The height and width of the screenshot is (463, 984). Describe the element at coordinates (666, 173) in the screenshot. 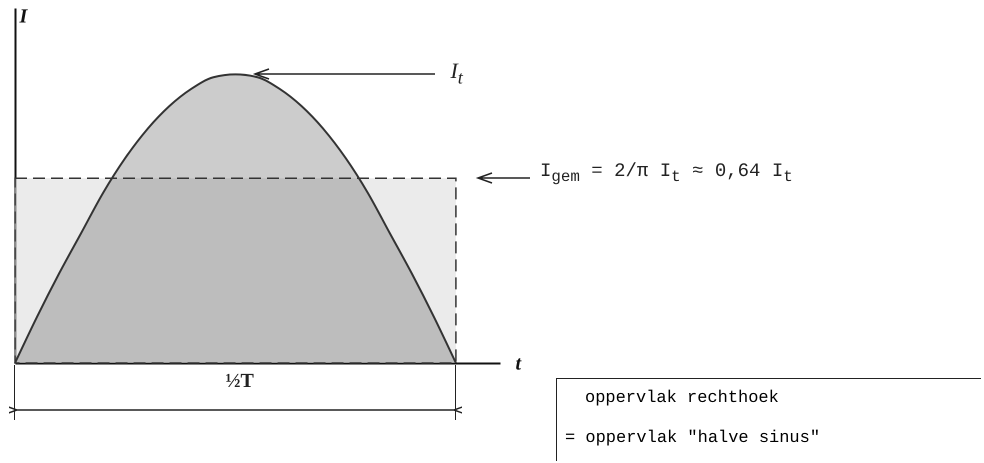

I see `band-label: I$_{gem}$ = 2/π I$_{t}$ ≈ 0,64 I$_{t}$` at that location.